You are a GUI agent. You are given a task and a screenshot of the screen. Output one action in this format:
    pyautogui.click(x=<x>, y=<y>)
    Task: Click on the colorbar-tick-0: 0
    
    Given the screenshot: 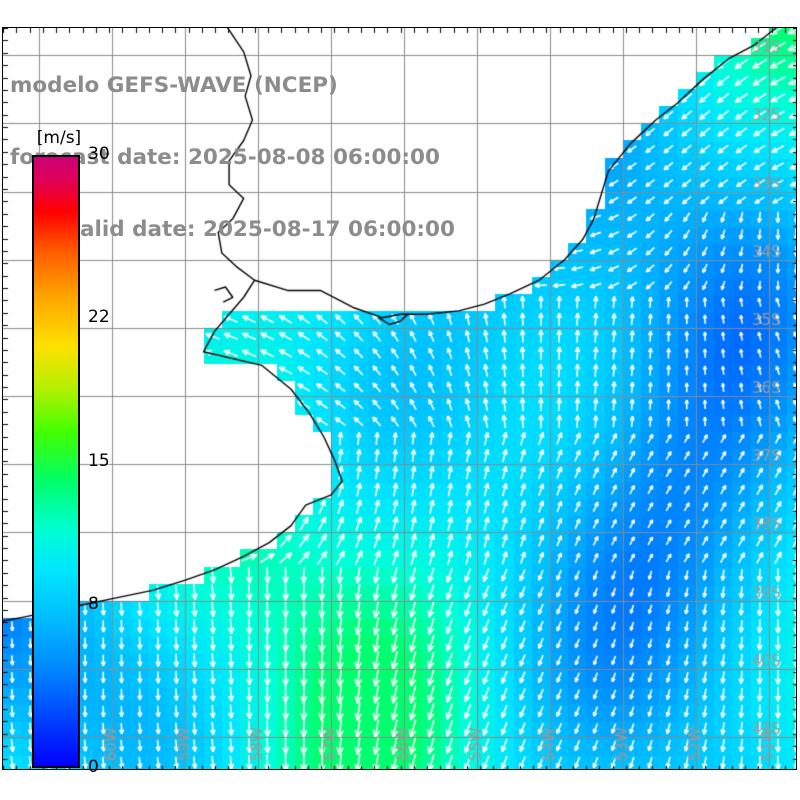 What is the action you would take?
    pyautogui.click(x=93, y=767)
    